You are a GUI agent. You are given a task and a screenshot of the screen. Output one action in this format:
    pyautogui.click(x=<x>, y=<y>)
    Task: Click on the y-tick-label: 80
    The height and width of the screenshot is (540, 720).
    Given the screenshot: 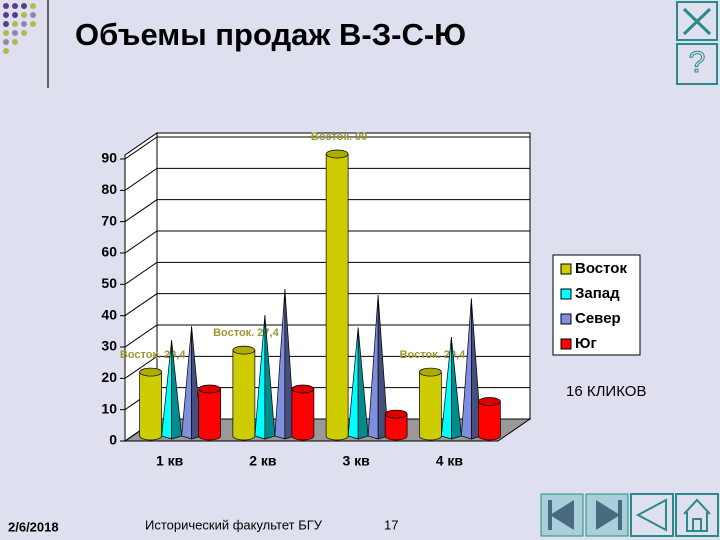 What is the action you would take?
    pyautogui.click(x=109, y=189)
    